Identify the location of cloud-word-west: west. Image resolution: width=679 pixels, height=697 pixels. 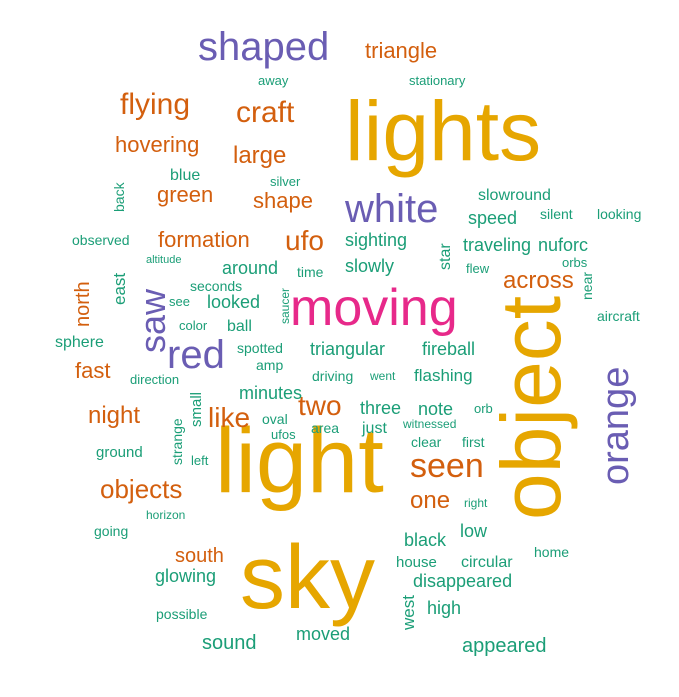
(408, 613).